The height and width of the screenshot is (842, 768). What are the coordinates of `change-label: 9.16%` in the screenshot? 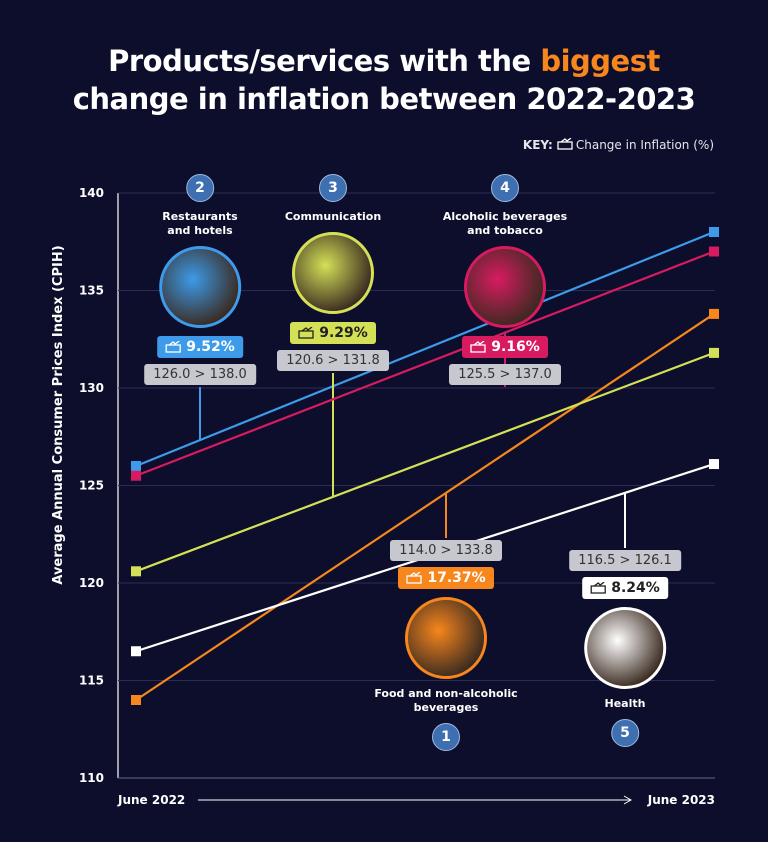 It's located at (515, 347).